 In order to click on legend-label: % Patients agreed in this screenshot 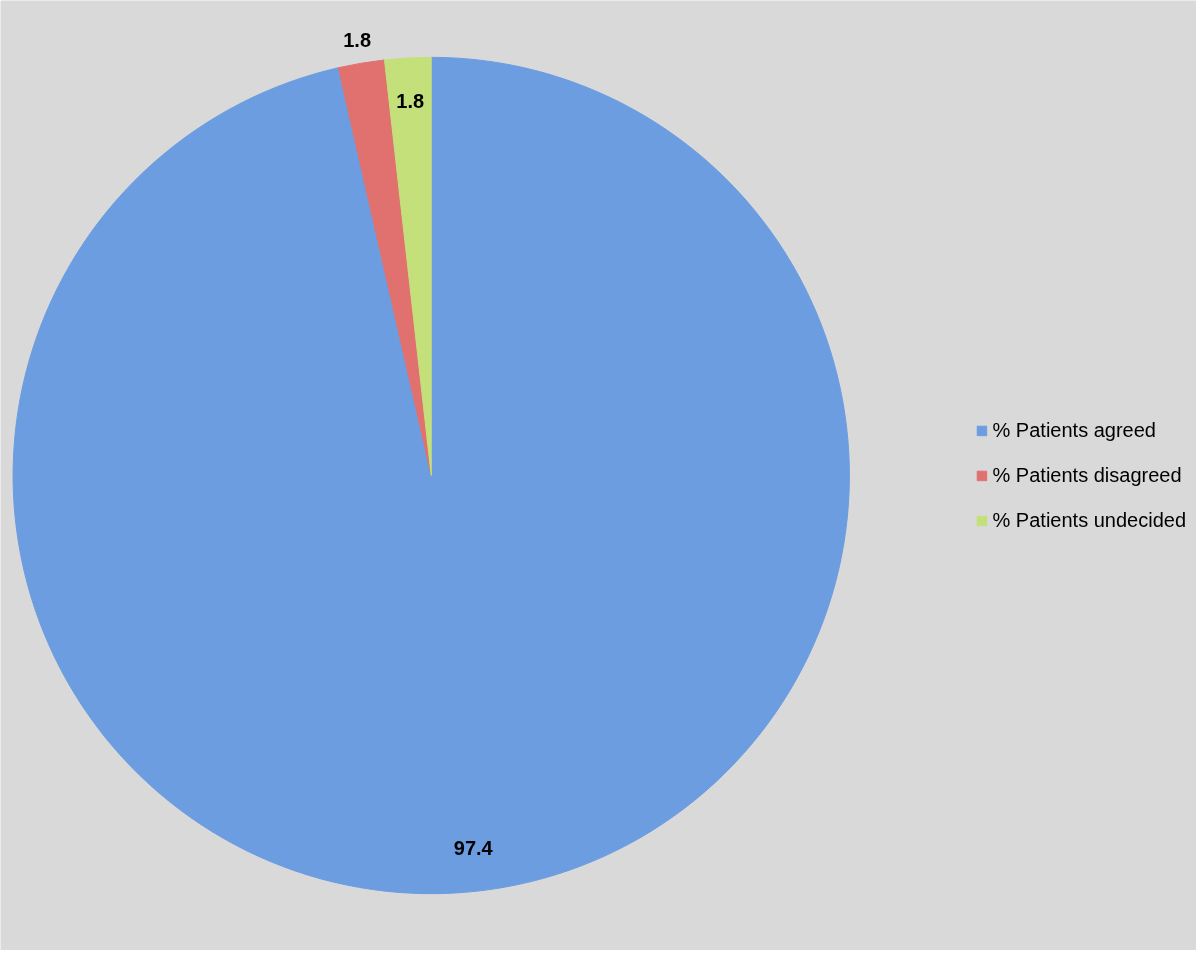, I will do `click(1074, 430)`.